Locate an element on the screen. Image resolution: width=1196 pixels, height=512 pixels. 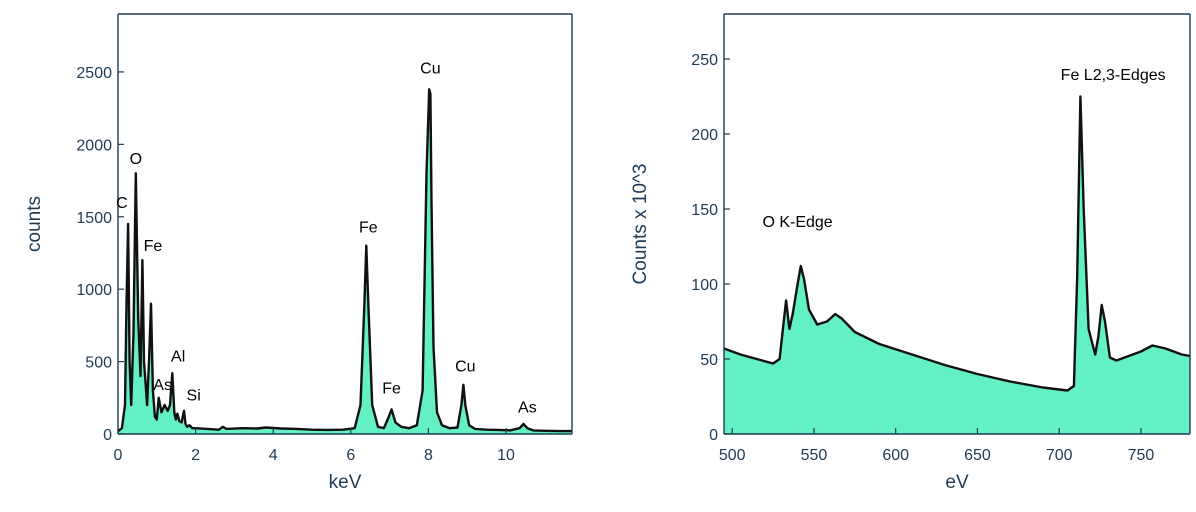
y-tick-label: 150 is located at coordinates (704, 210).